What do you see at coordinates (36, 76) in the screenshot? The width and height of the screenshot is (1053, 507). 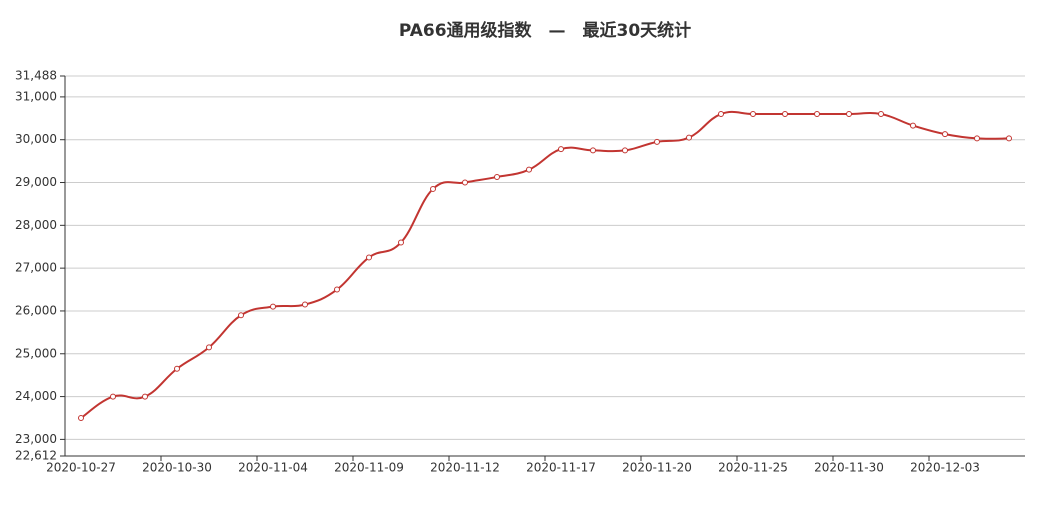 I see `y-tick-label: 31,488` at bounding box center [36, 76].